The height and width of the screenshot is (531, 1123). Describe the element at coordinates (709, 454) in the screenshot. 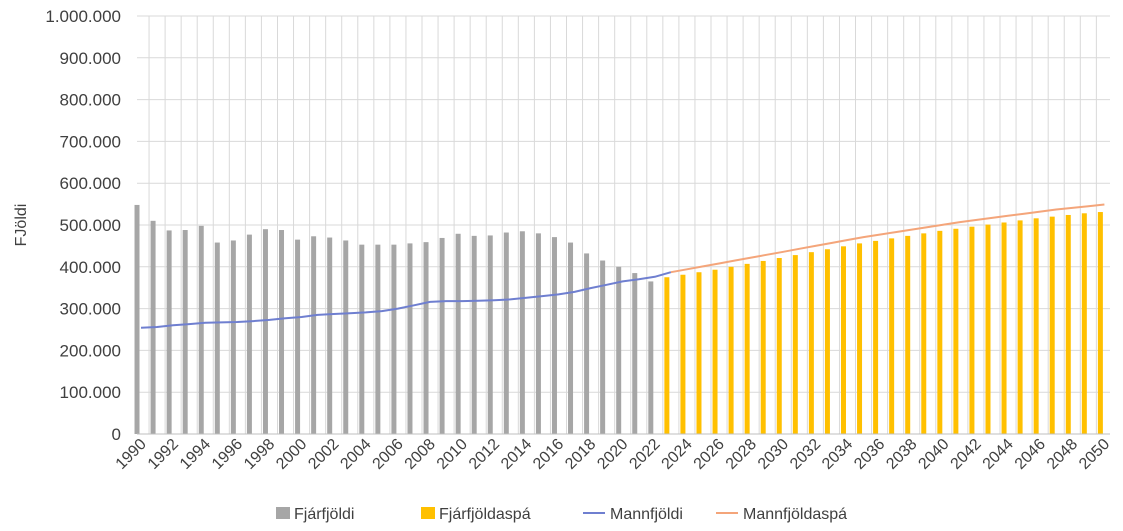

I see `x-tick-label: 2026` at that location.